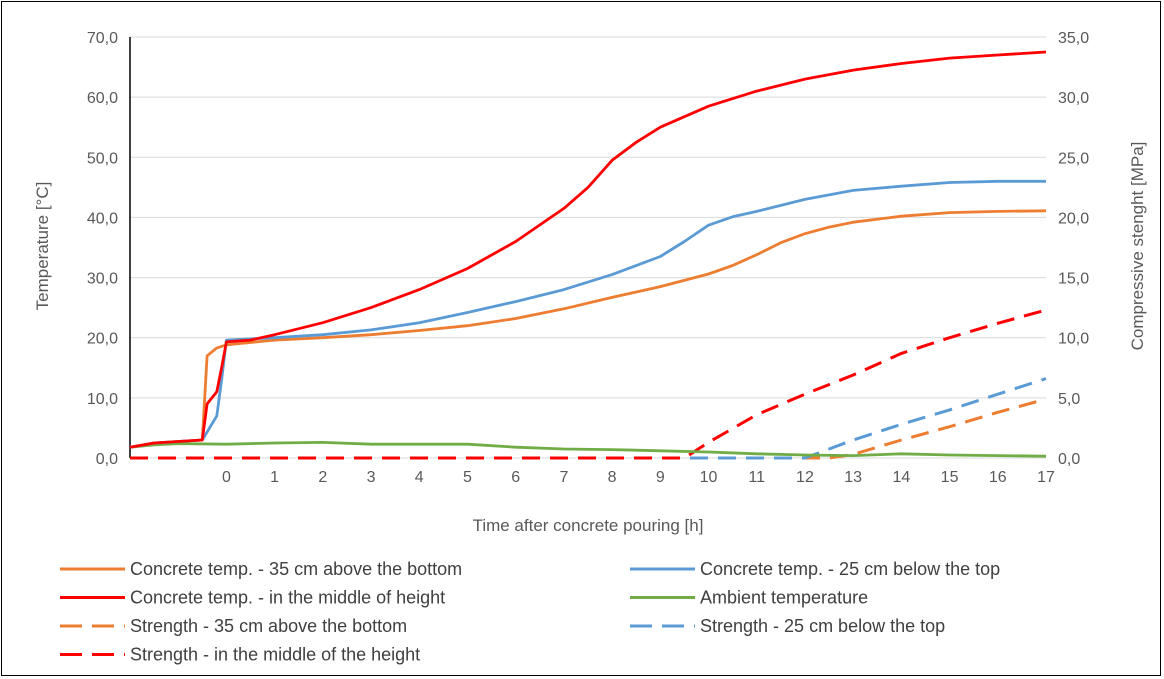 This screenshot has height=679, width=1164. What do you see at coordinates (756, 477) in the screenshot?
I see `x-tick-label: 11` at bounding box center [756, 477].